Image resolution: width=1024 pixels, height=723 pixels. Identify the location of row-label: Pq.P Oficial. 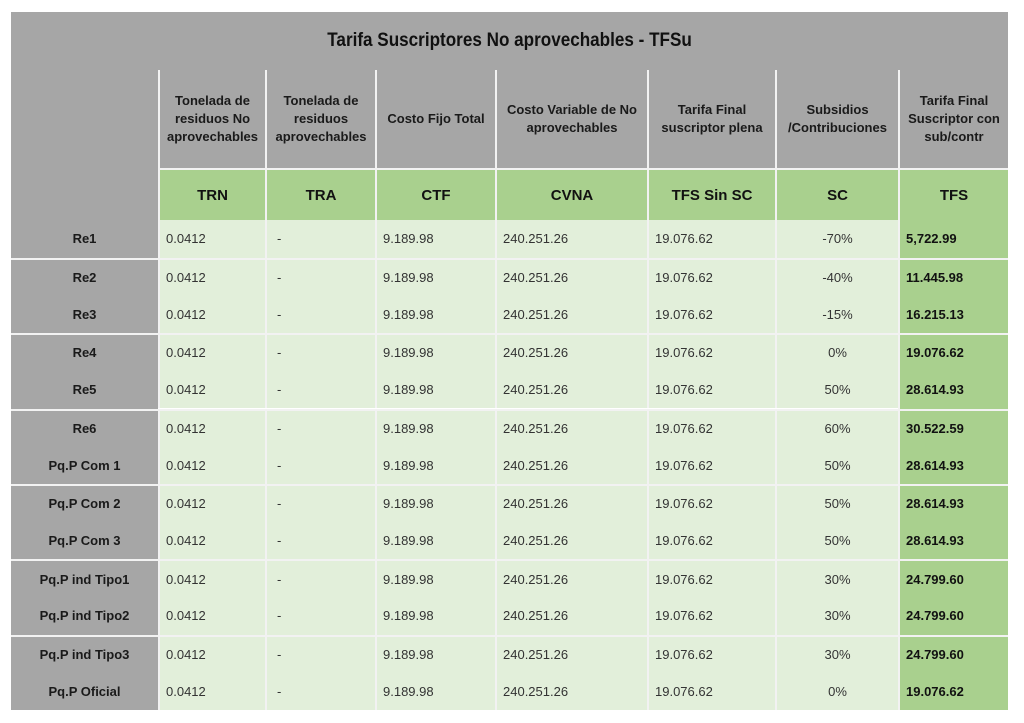
(84, 691).